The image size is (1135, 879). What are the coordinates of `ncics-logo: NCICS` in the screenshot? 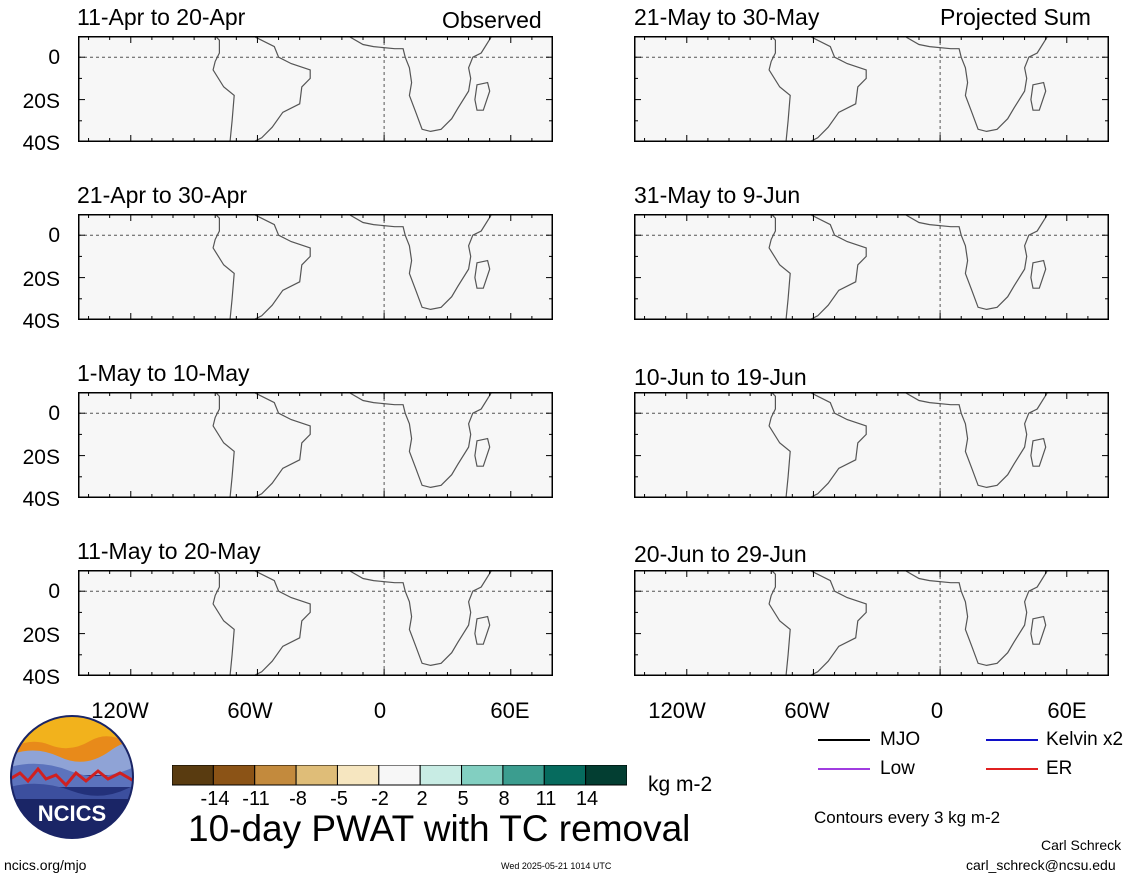 It's located at (72, 777).